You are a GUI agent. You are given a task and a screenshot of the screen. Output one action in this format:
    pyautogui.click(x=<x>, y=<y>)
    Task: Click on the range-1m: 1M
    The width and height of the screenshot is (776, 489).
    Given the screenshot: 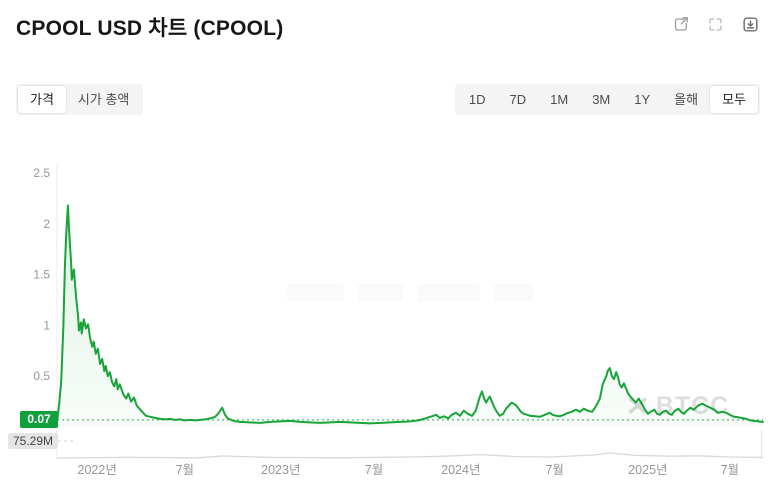 What is the action you would take?
    pyautogui.click(x=559, y=99)
    